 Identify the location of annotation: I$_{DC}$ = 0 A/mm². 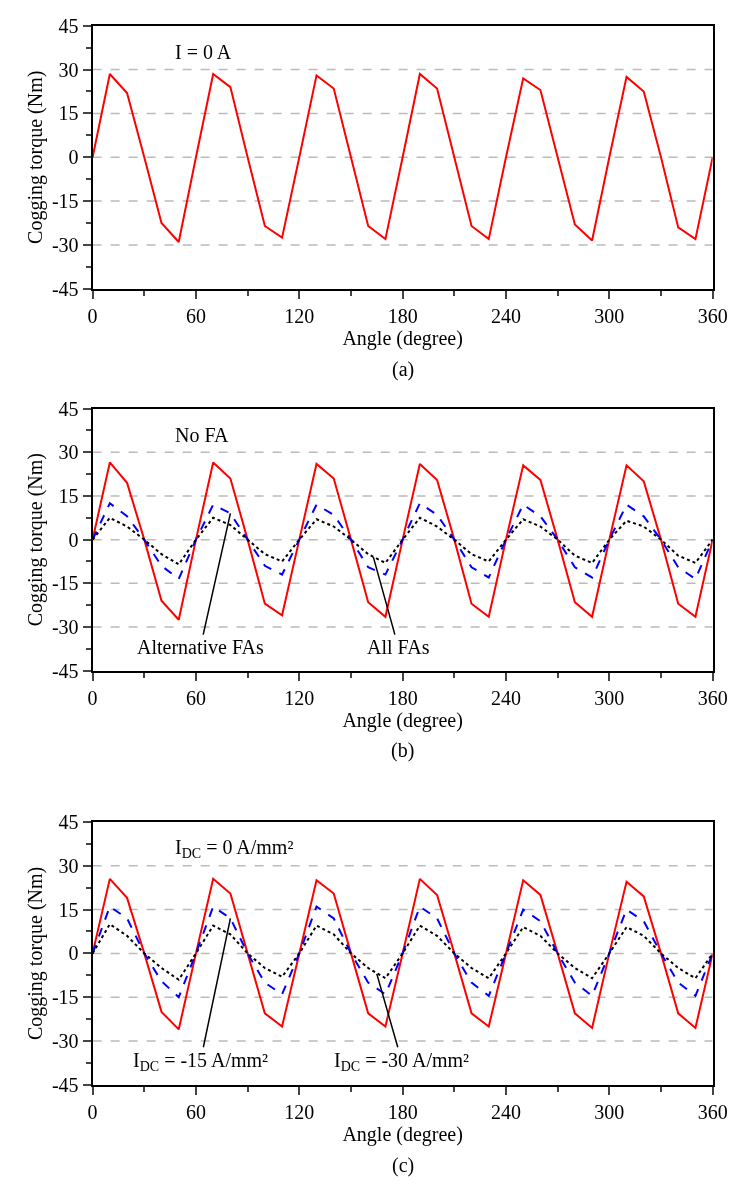
(234, 849).